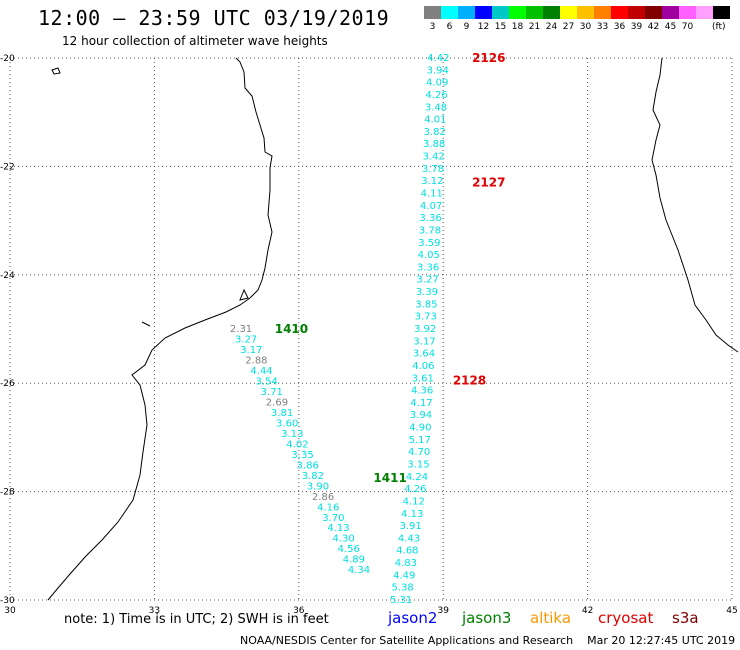  Describe the element at coordinates (568, 27) in the screenshot. I see `color-scale-label: 27` at that location.